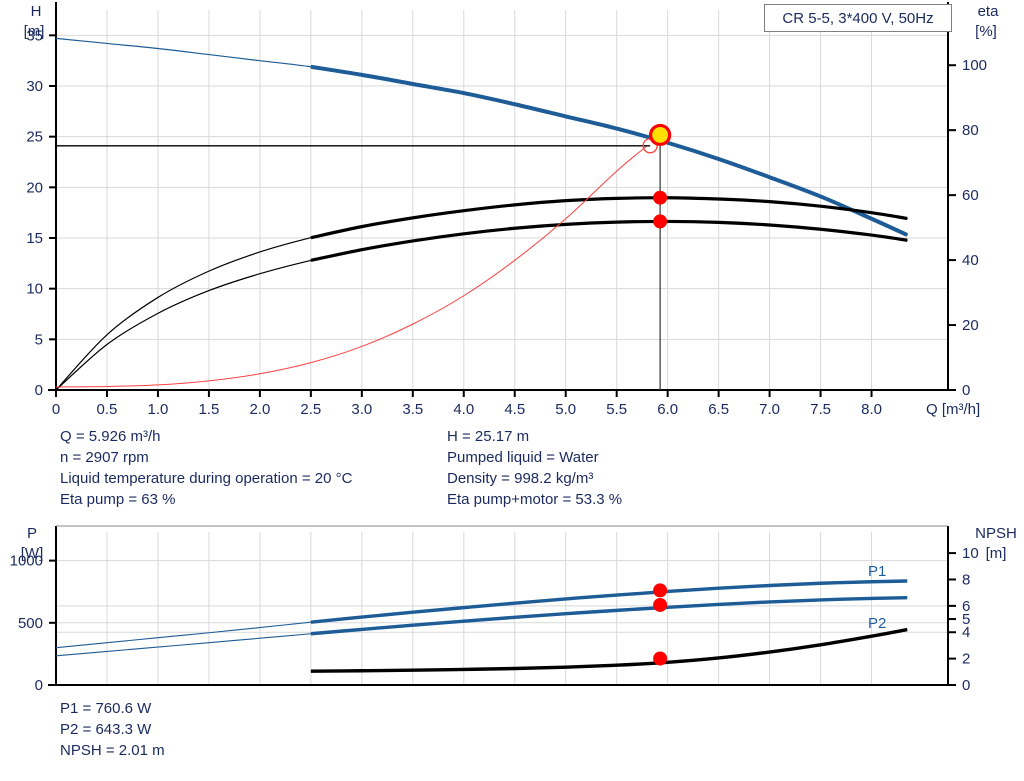  Describe the element at coordinates (660, 604) in the screenshot. I see `p2-duty-dot` at that location.